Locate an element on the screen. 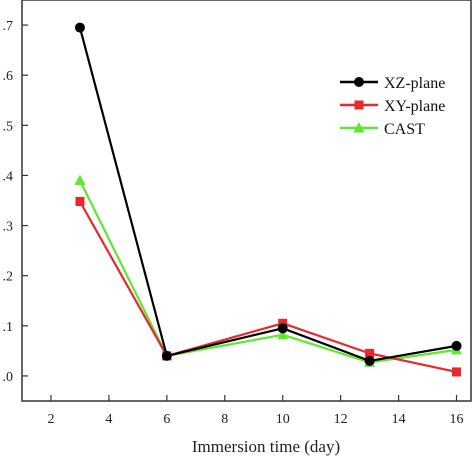 Image resolution: width=474 pixels, height=474 pixels. x-tick-label: 16 is located at coordinates (457, 419).